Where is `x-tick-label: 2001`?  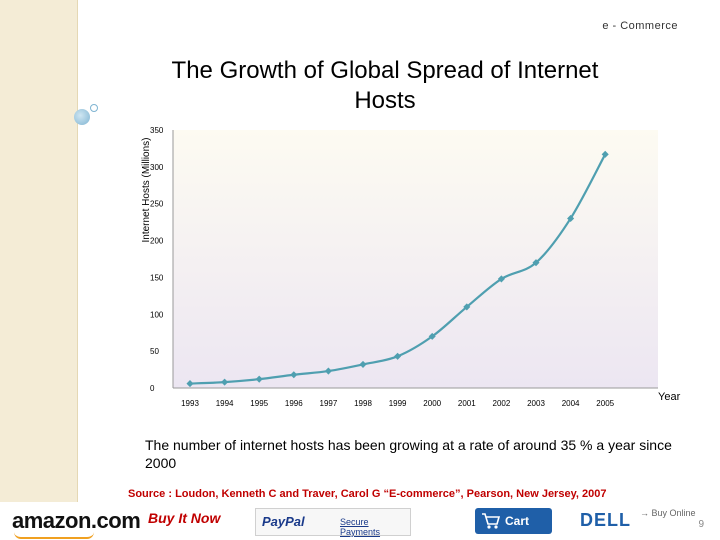
x-tick-label: 2001 is located at coordinates (467, 403).